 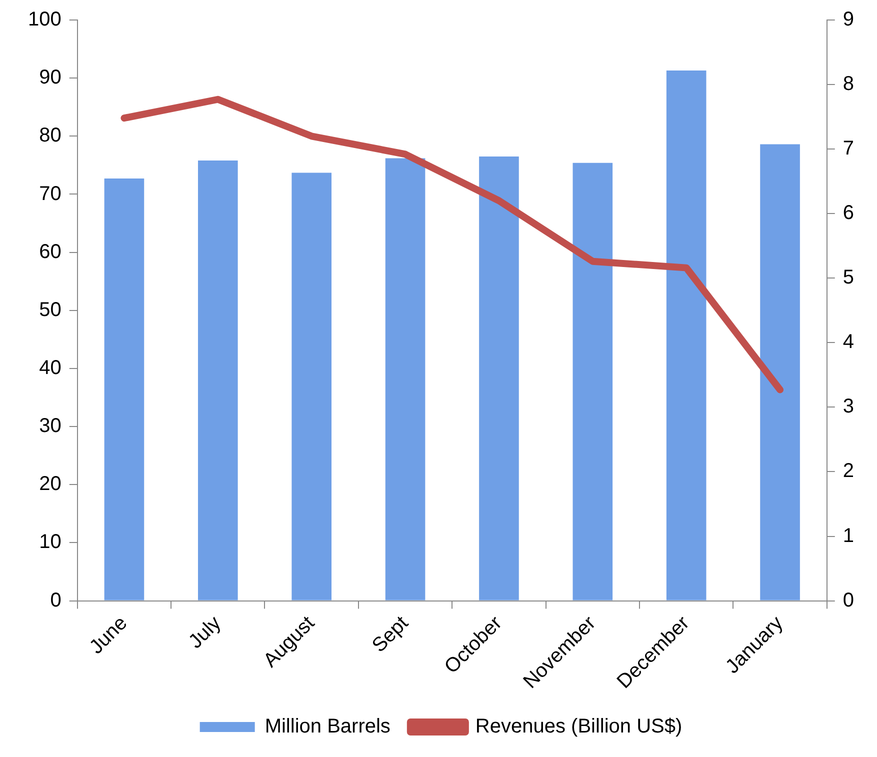 I want to click on y-tick-label: 20, so click(x=50, y=484).